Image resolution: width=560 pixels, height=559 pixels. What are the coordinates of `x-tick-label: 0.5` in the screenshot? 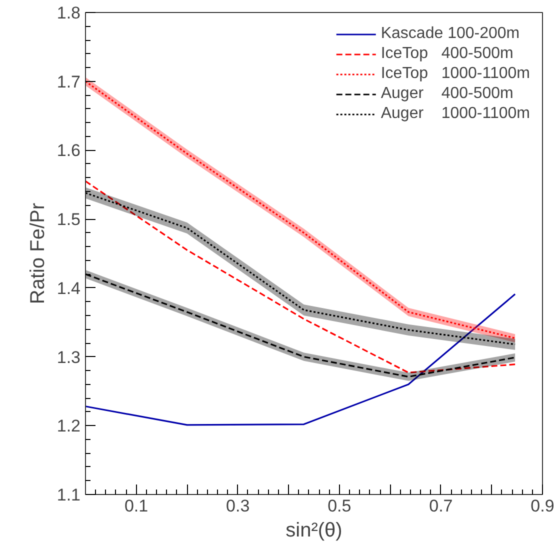 It's located at (340, 506).